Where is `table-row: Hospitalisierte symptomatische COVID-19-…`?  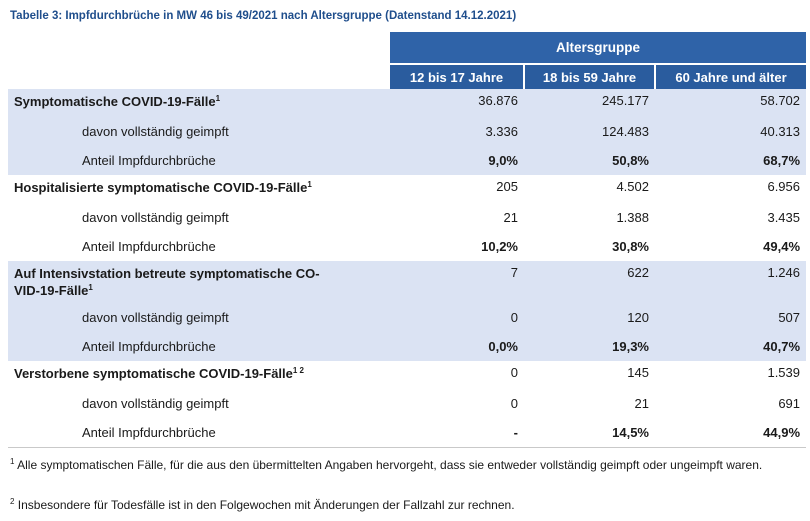
table-row: Hospitalisierte symptomatische COVID-19-… is located at coordinates (407, 189).